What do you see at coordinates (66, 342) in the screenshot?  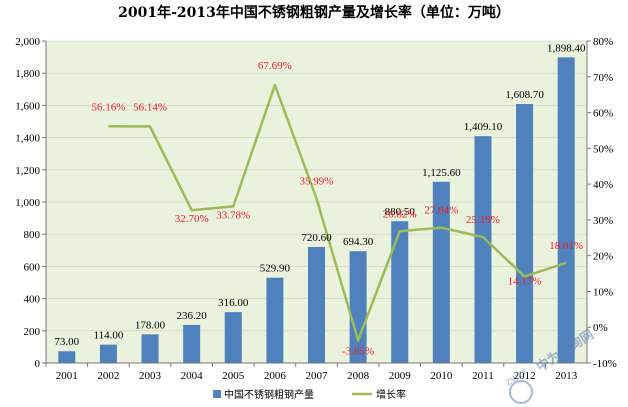 I see `bar-data-label: 73.00` at bounding box center [66, 342].